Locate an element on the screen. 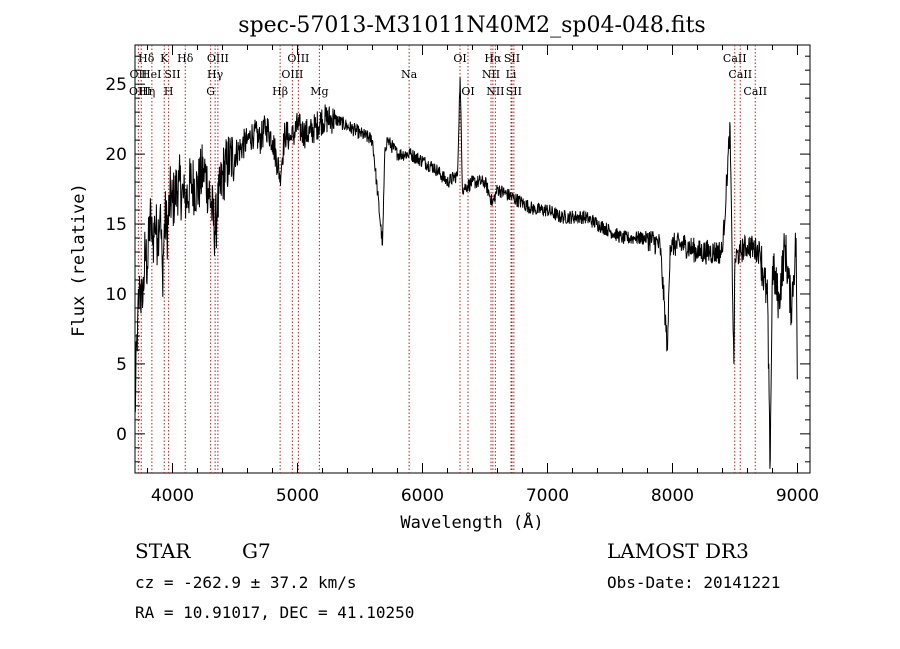  y-tick-label: 0 is located at coordinates (121, 435).